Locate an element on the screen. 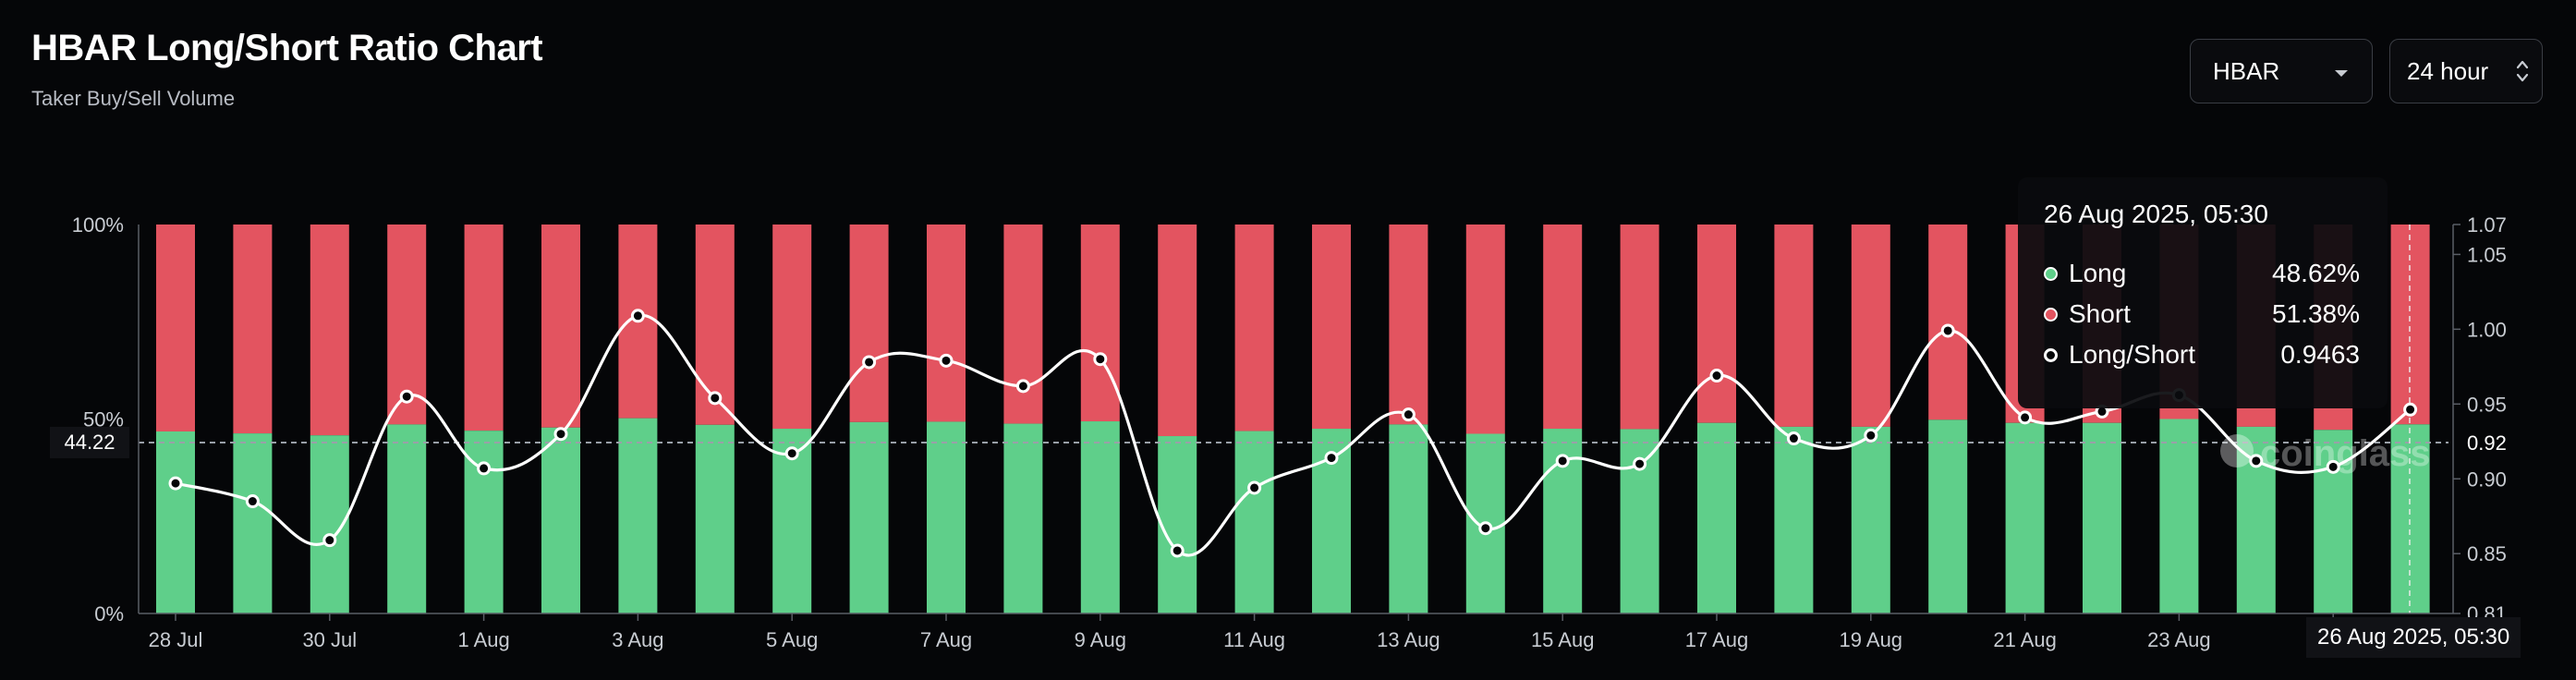 This screenshot has width=2576, height=680. short-dot-icon is located at coordinates (2051, 314).